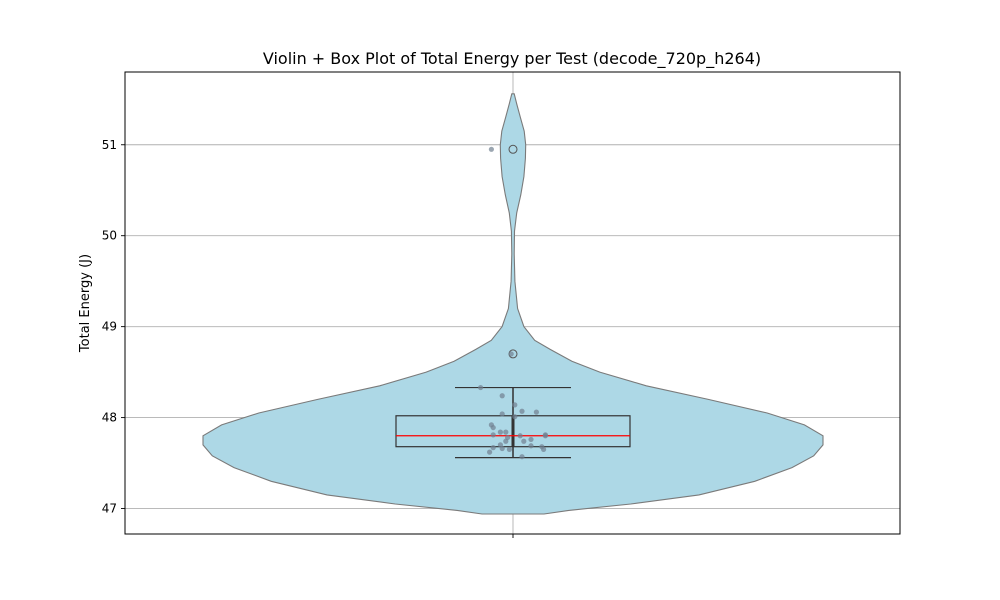 The height and width of the screenshot is (600, 1000). I want to click on y-tick-label: 51, so click(109, 145).